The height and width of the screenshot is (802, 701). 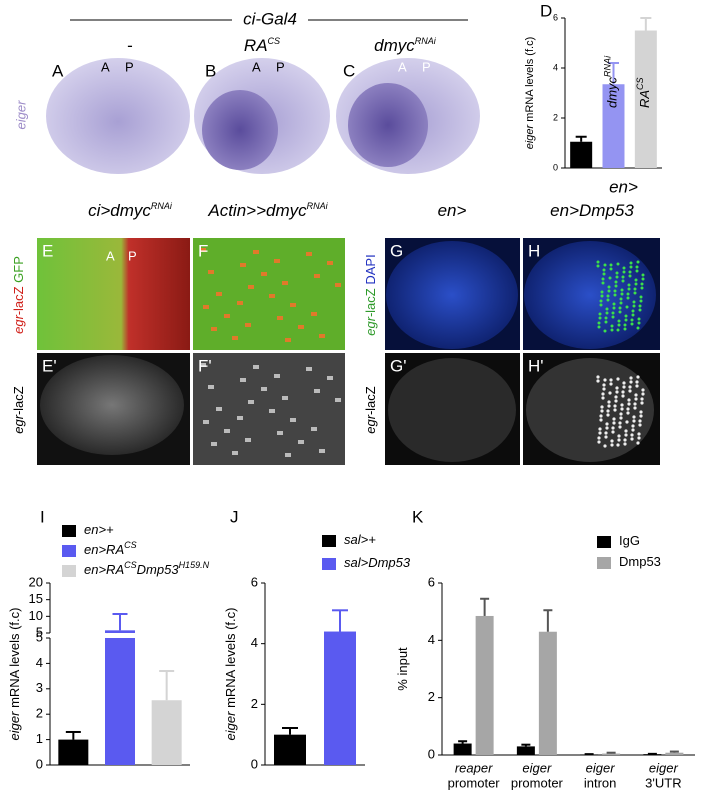 What do you see at coordinates (117, 116) in the screenshot?
I see `image-a` at bounding box center [117, 116].